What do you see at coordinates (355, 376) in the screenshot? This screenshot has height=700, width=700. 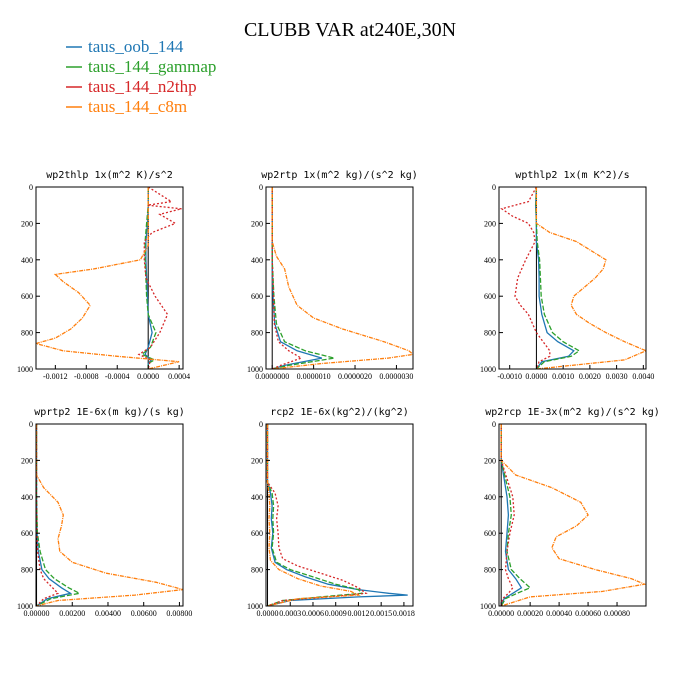 I see `x-tick-label: 0.0000020` at bounding box center [355, 376].